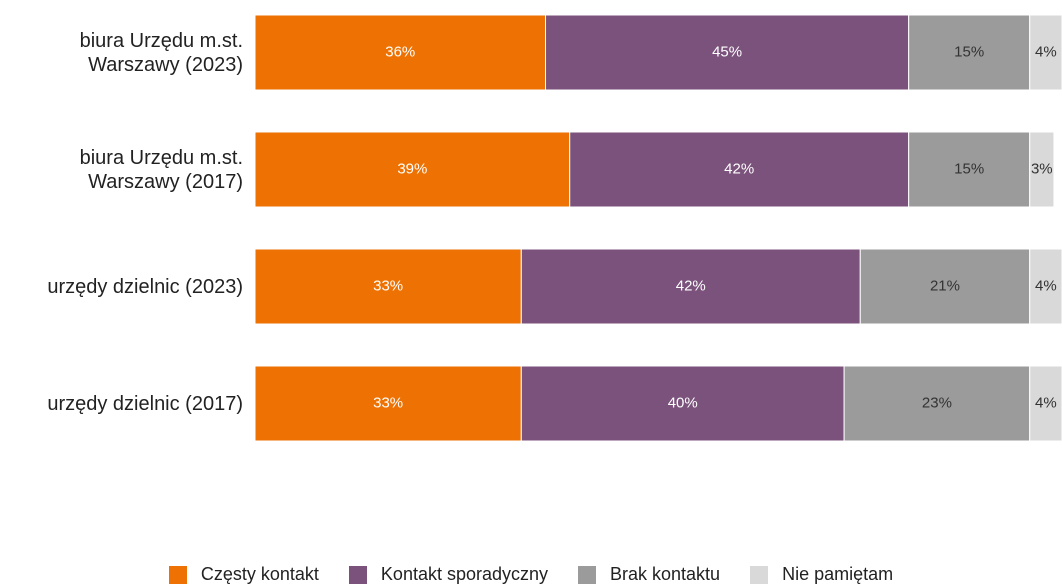 The height and width of the screenshot is (585, 1062). I want to click on value-label: 3%, so click(1042, 168).